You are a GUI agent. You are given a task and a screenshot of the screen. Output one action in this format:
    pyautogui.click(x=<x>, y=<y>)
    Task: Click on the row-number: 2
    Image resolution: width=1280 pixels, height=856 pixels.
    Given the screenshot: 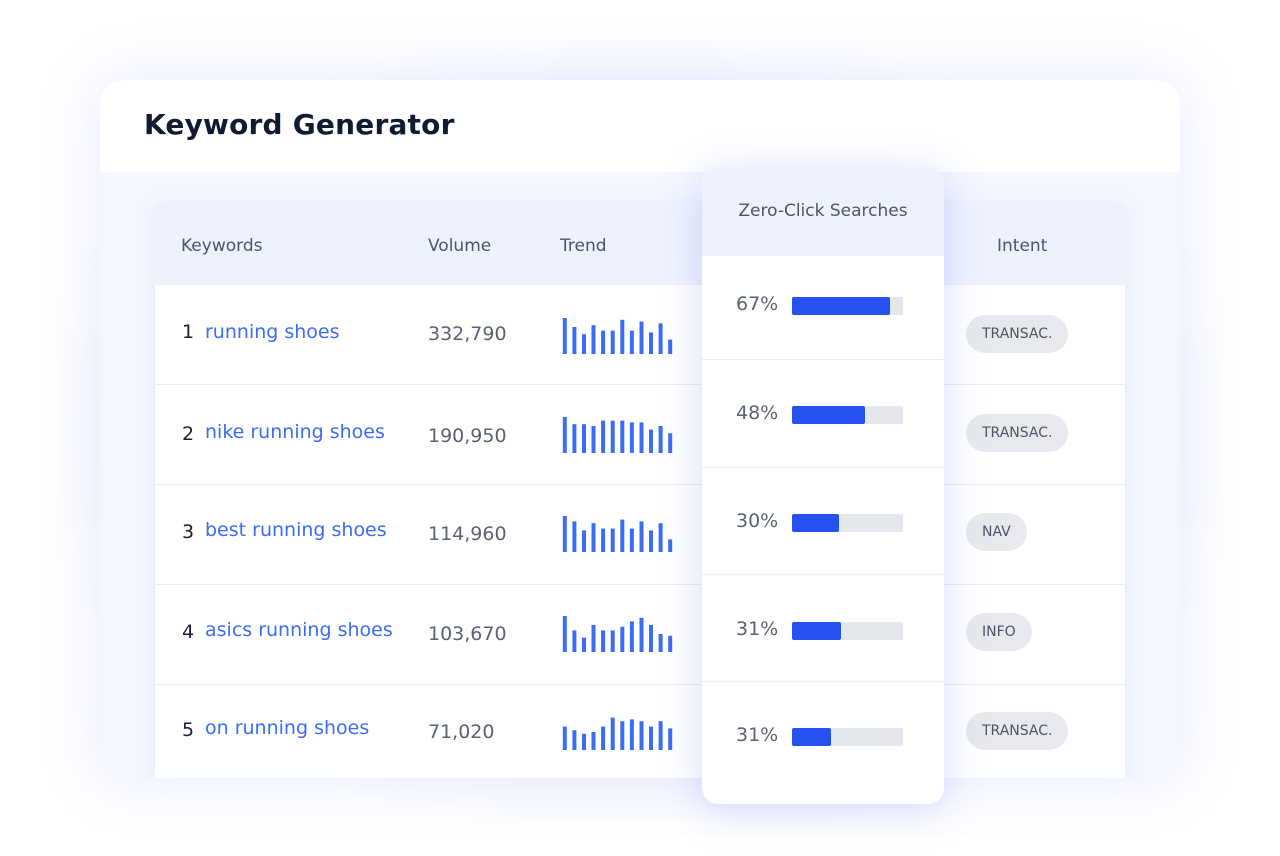 What is the action you would take?
    pyautogui.click(x=188, y=434)
    